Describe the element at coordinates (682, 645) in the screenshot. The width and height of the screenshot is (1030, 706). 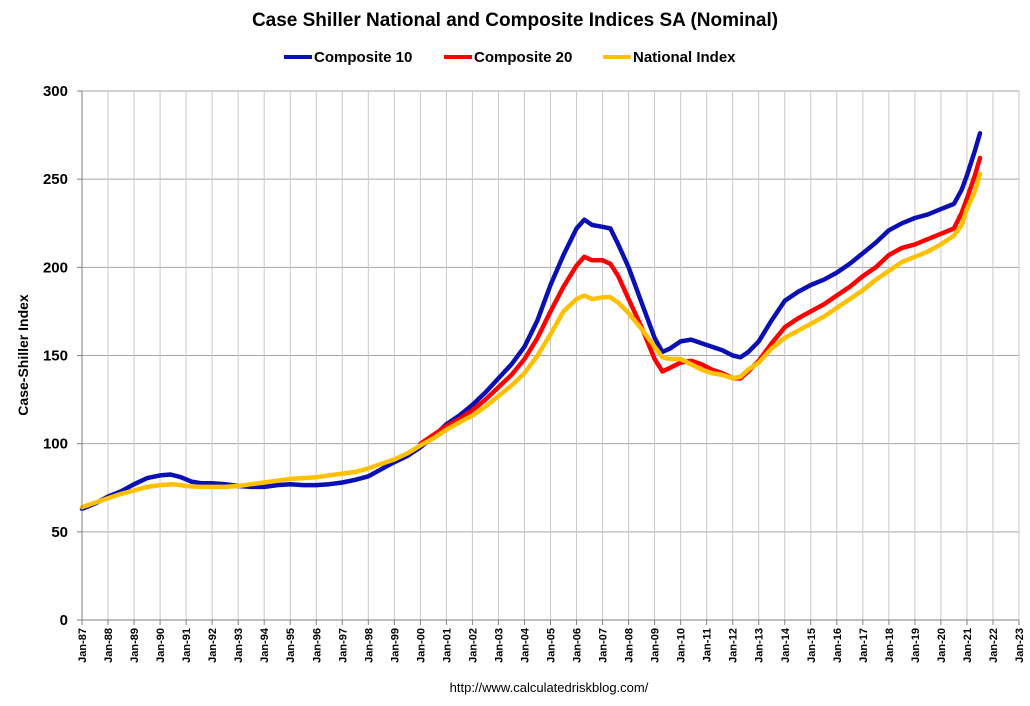
I see `x-tick-label: Jan-10` at that location.